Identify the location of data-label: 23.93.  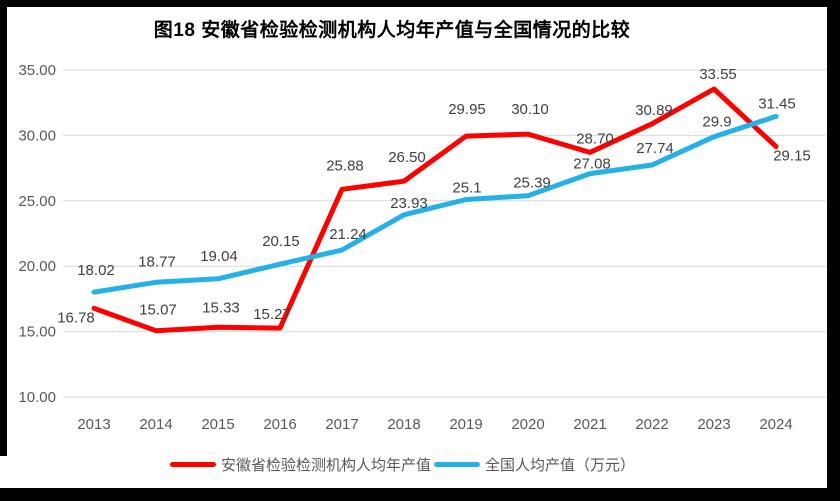
(409, 203).